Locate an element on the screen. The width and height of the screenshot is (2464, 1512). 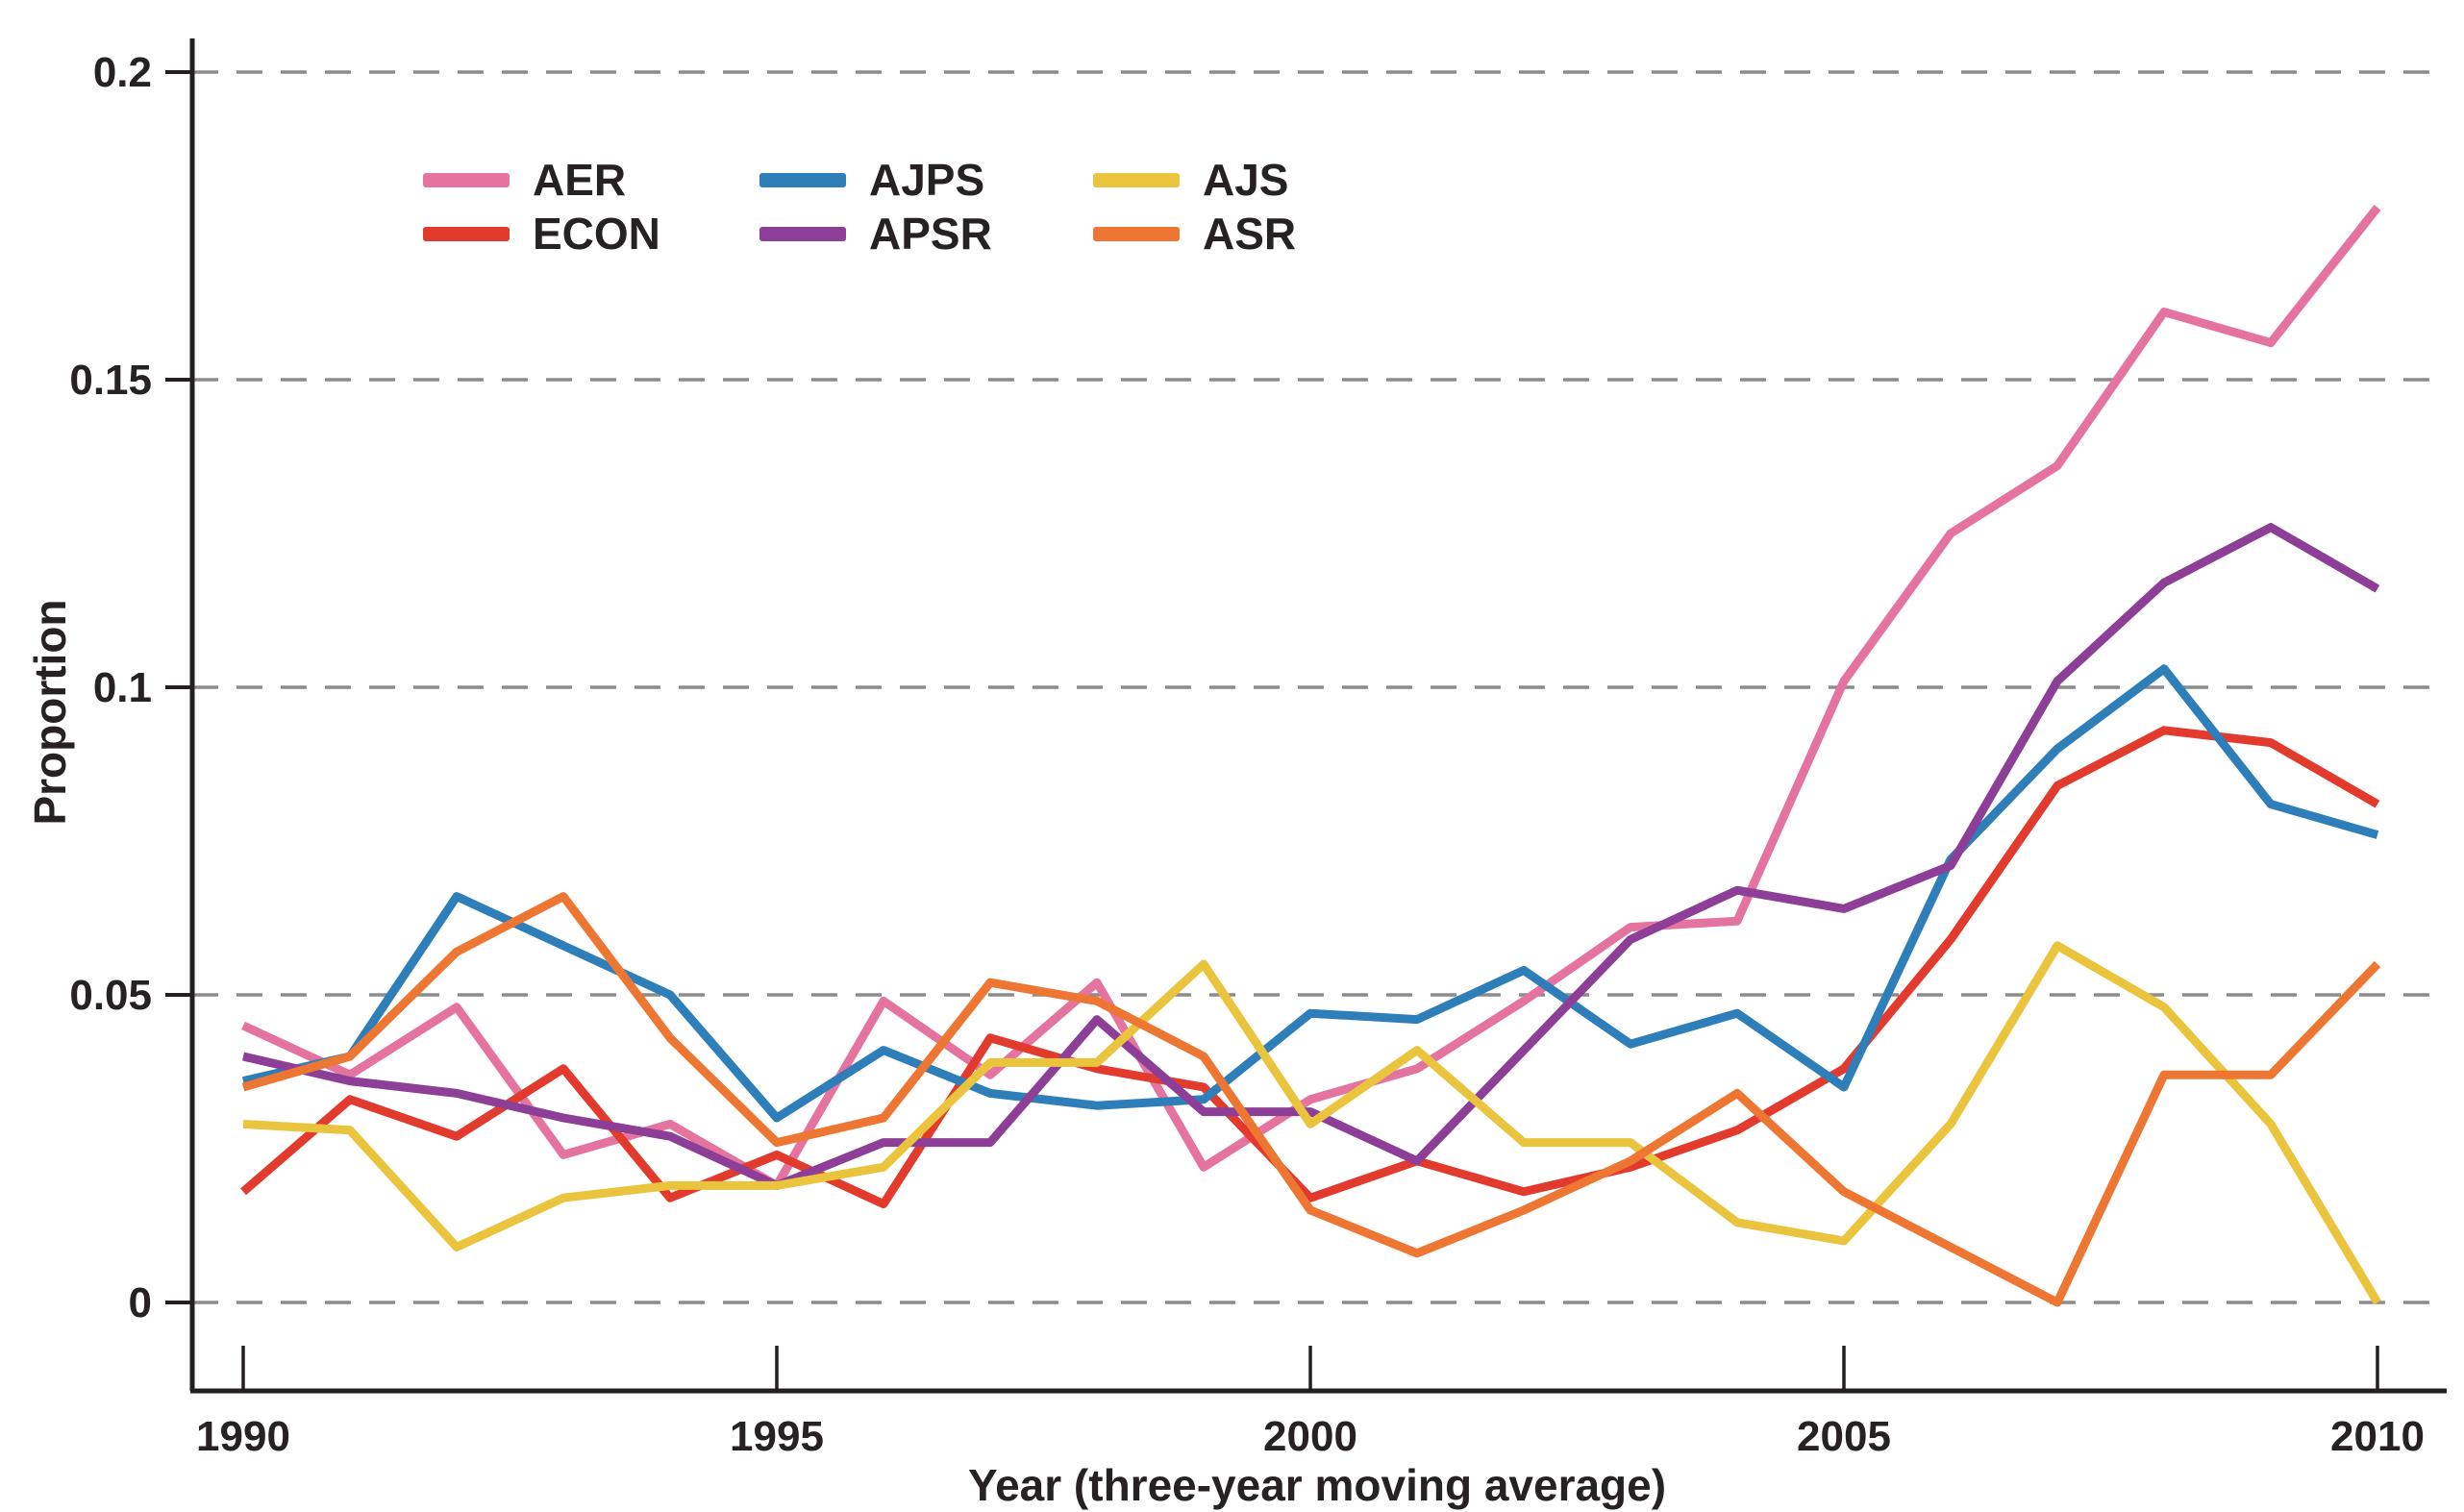
legend-item-AJPS: AJPS is located at coordinates (871, 180).